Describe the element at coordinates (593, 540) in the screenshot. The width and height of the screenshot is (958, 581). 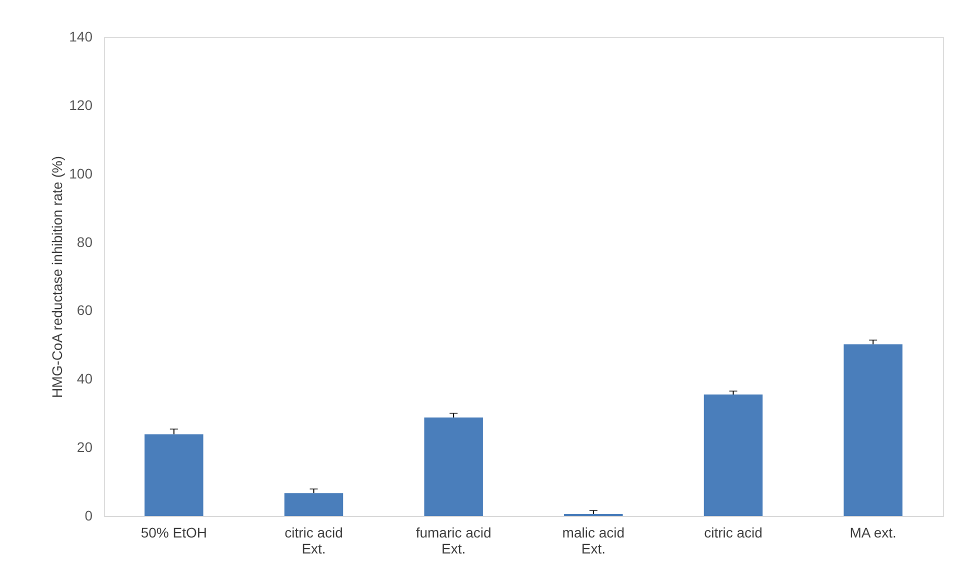
I see `x-tick-label: malic acid Ext.` at that location.